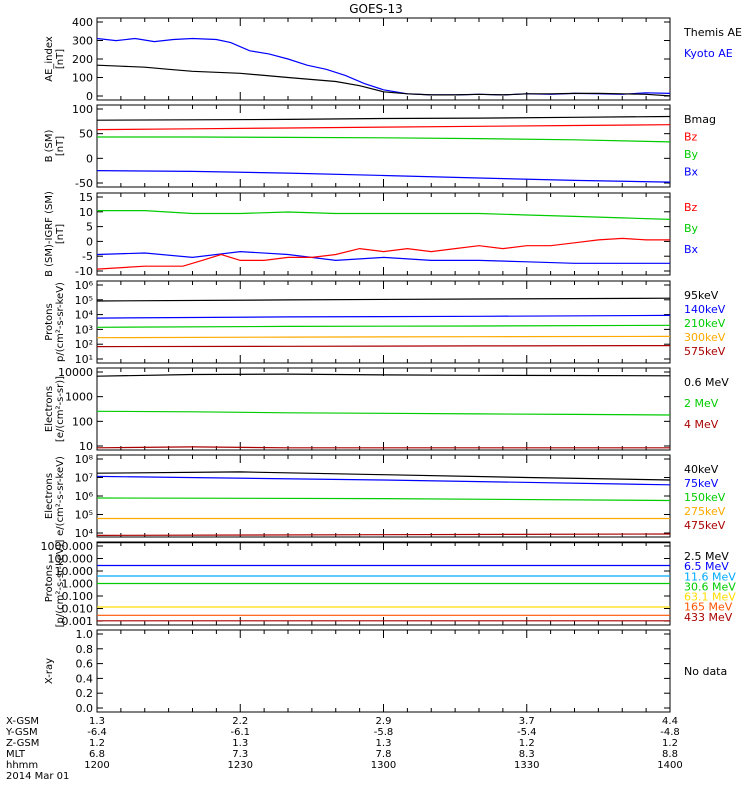  Describe the element at coordinates (84, 183) in the screenshot. I see `y-tick-label: -50` at that location.